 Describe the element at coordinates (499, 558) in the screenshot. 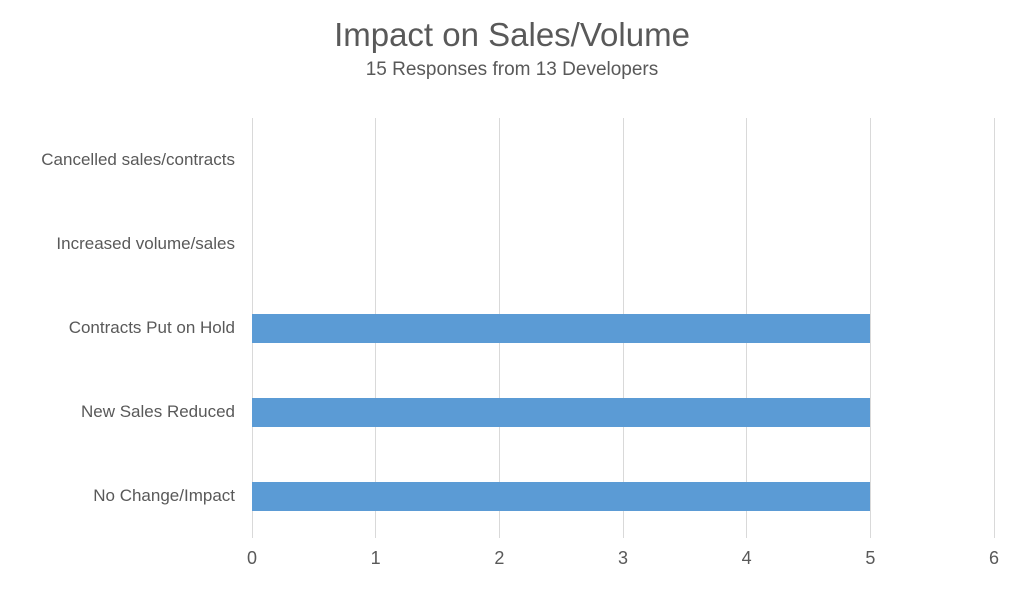

I see `x-axis-tick-label: 2` at that location.